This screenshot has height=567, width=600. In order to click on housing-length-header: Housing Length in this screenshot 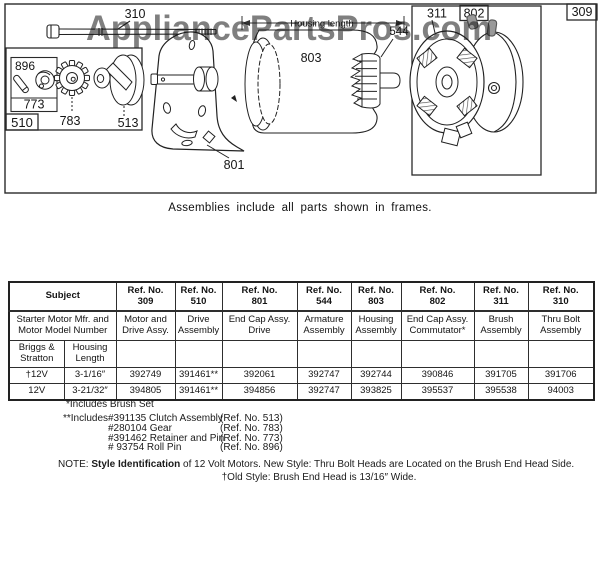, I will do `click(90, 354)`.